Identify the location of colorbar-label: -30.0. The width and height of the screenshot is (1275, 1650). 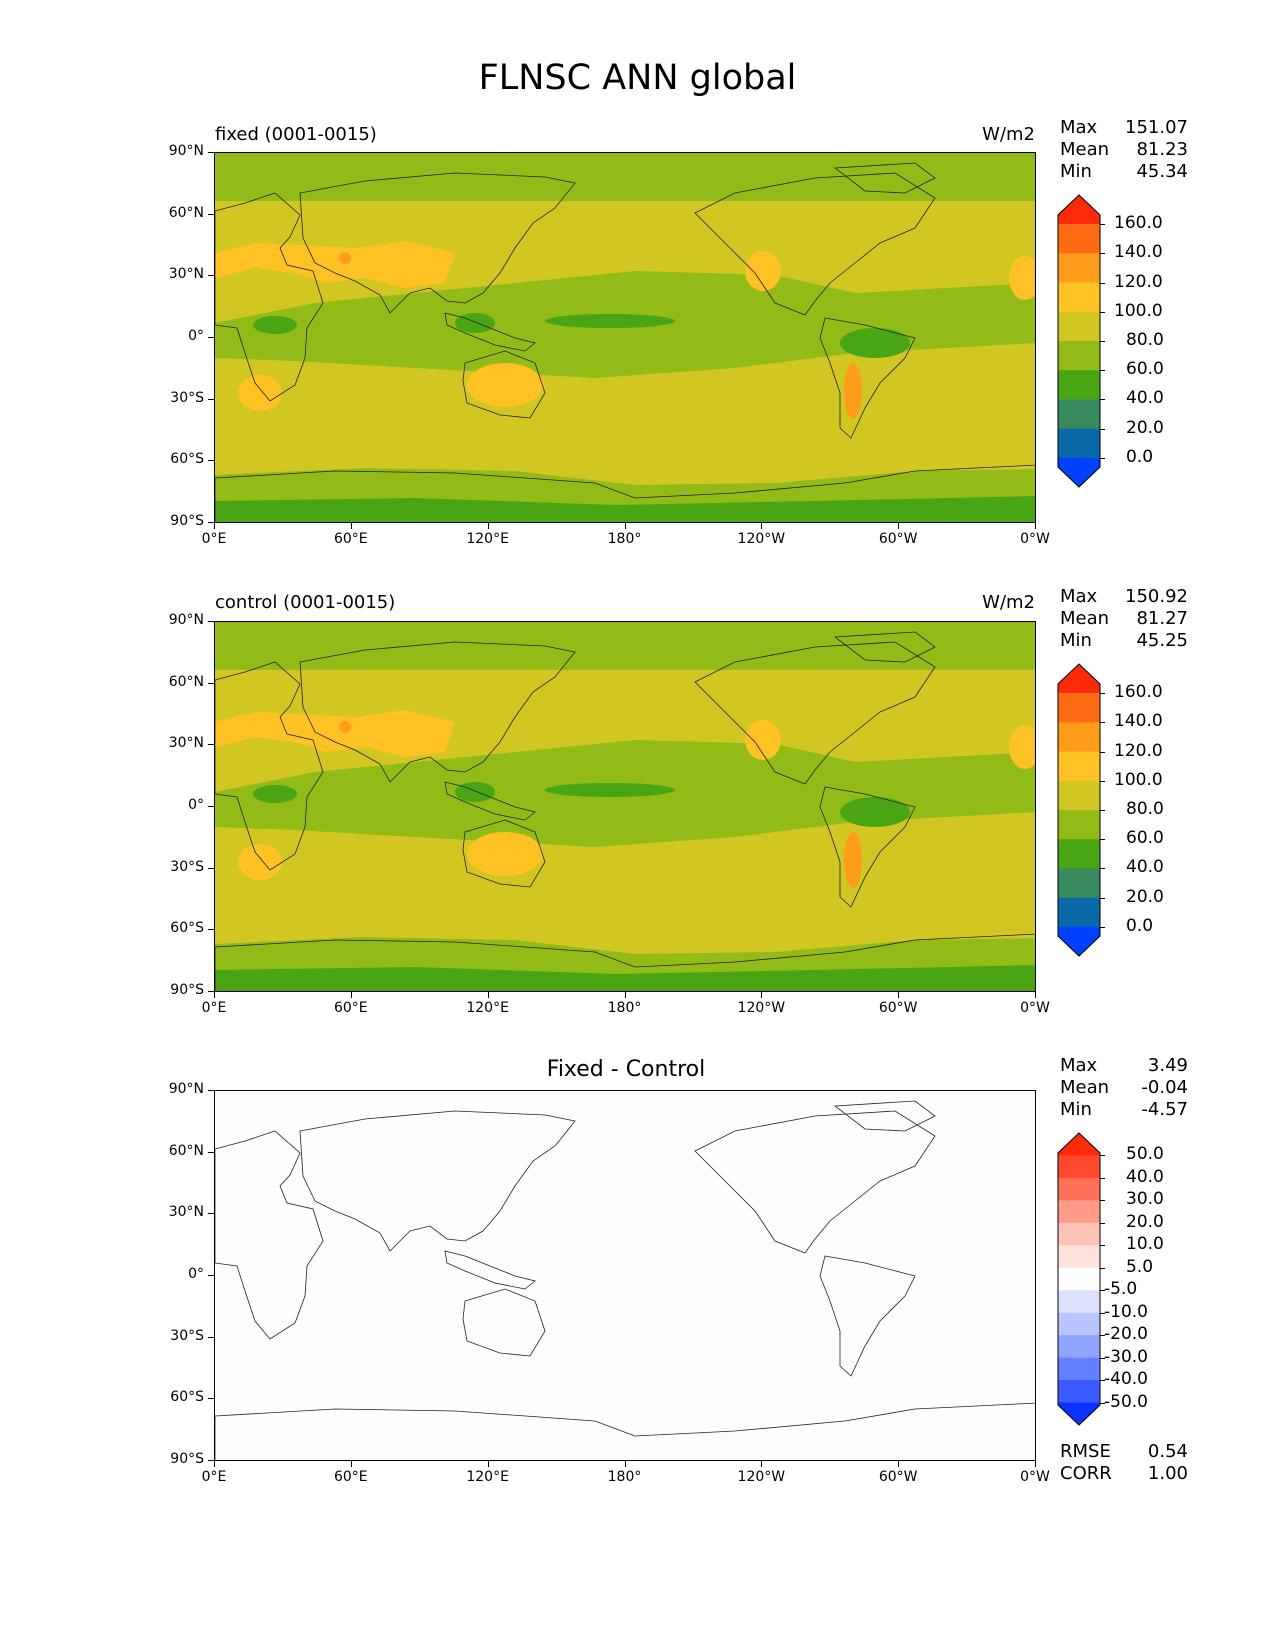
(1126, 1356).